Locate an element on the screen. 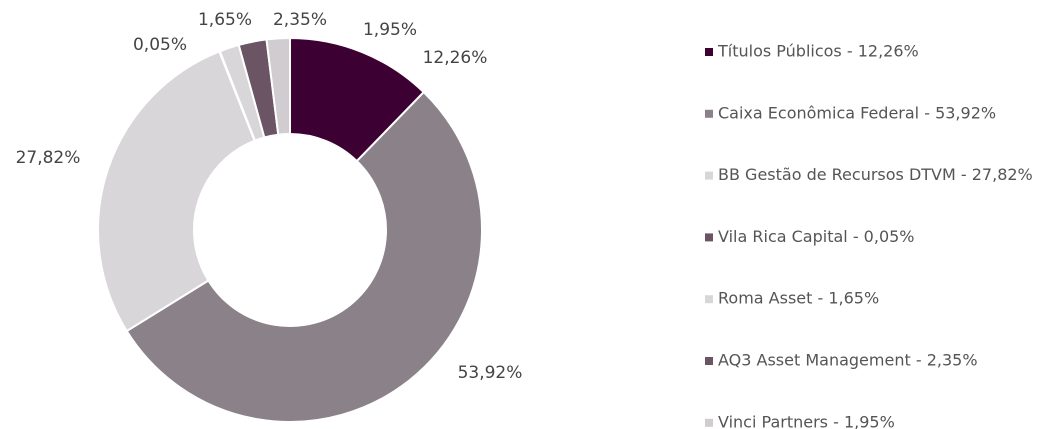  data-label: 27,82% is located at coordinates (48, 158).